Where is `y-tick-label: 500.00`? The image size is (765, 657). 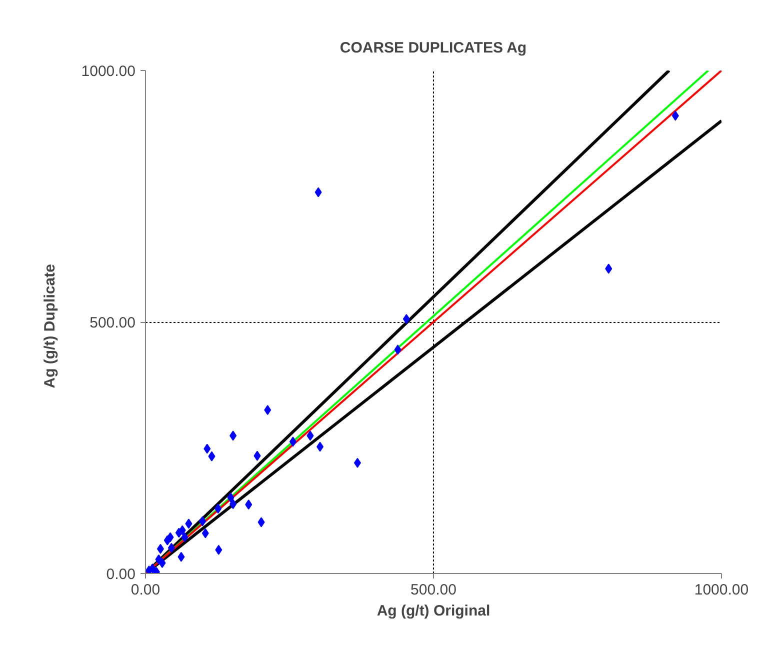
y-tick-label: 500.00 is located at coordinates (113, 323).